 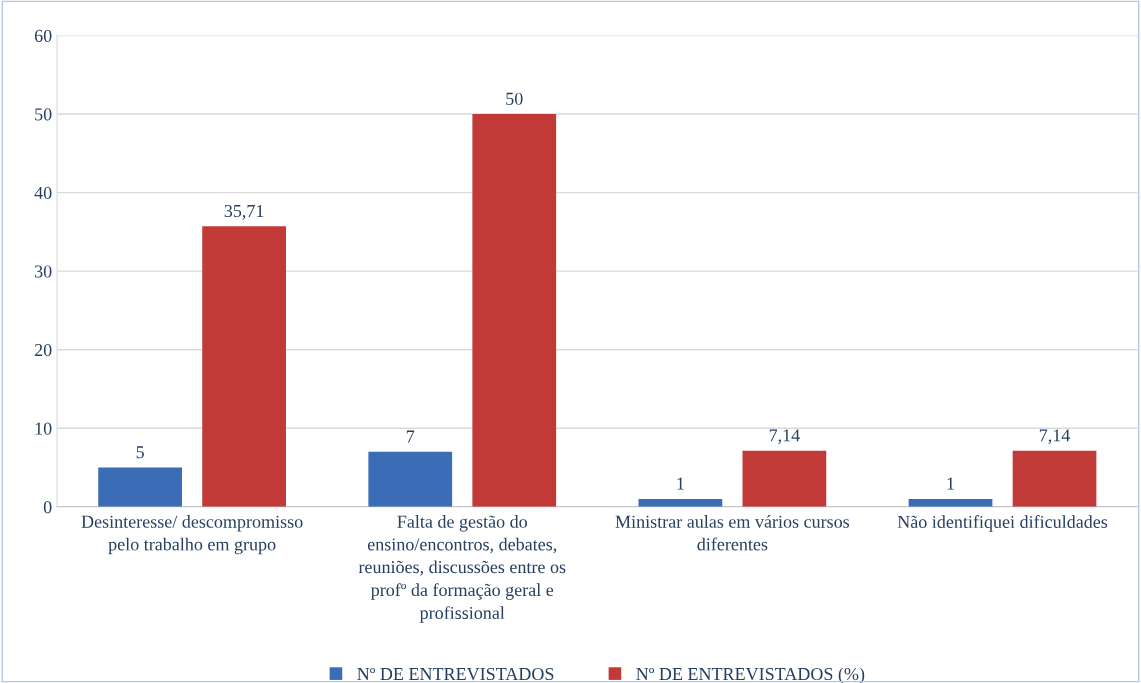 I want to click on legend-label: Nº DE ENTREVISTADOS (%), so click(x=750, y=675).